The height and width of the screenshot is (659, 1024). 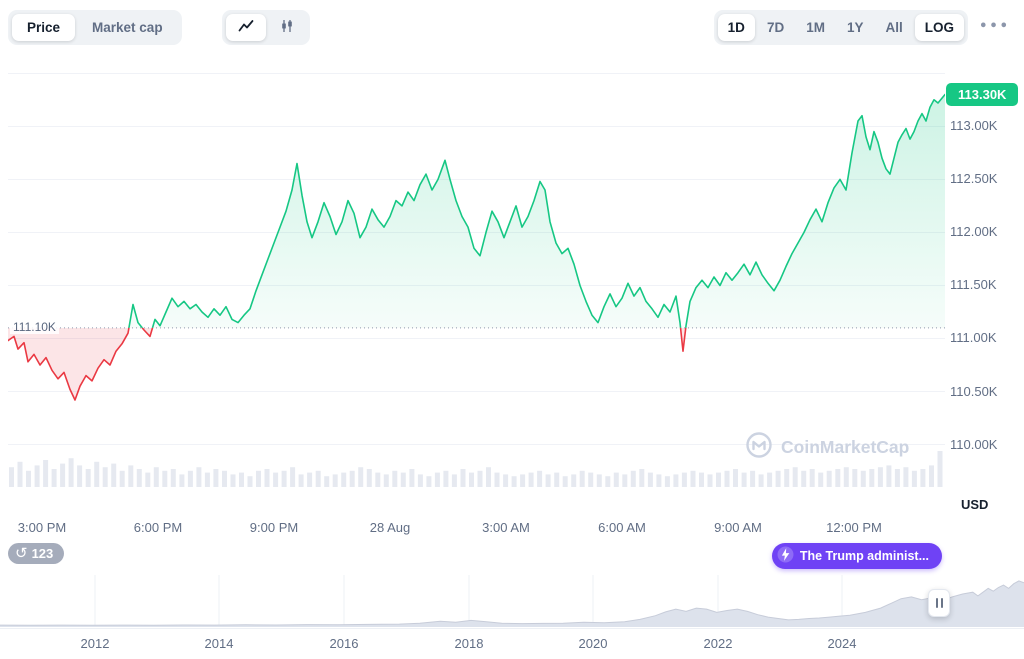 I want to click on x-axis-label: 3:00 PM, so click(x=42, y=527).